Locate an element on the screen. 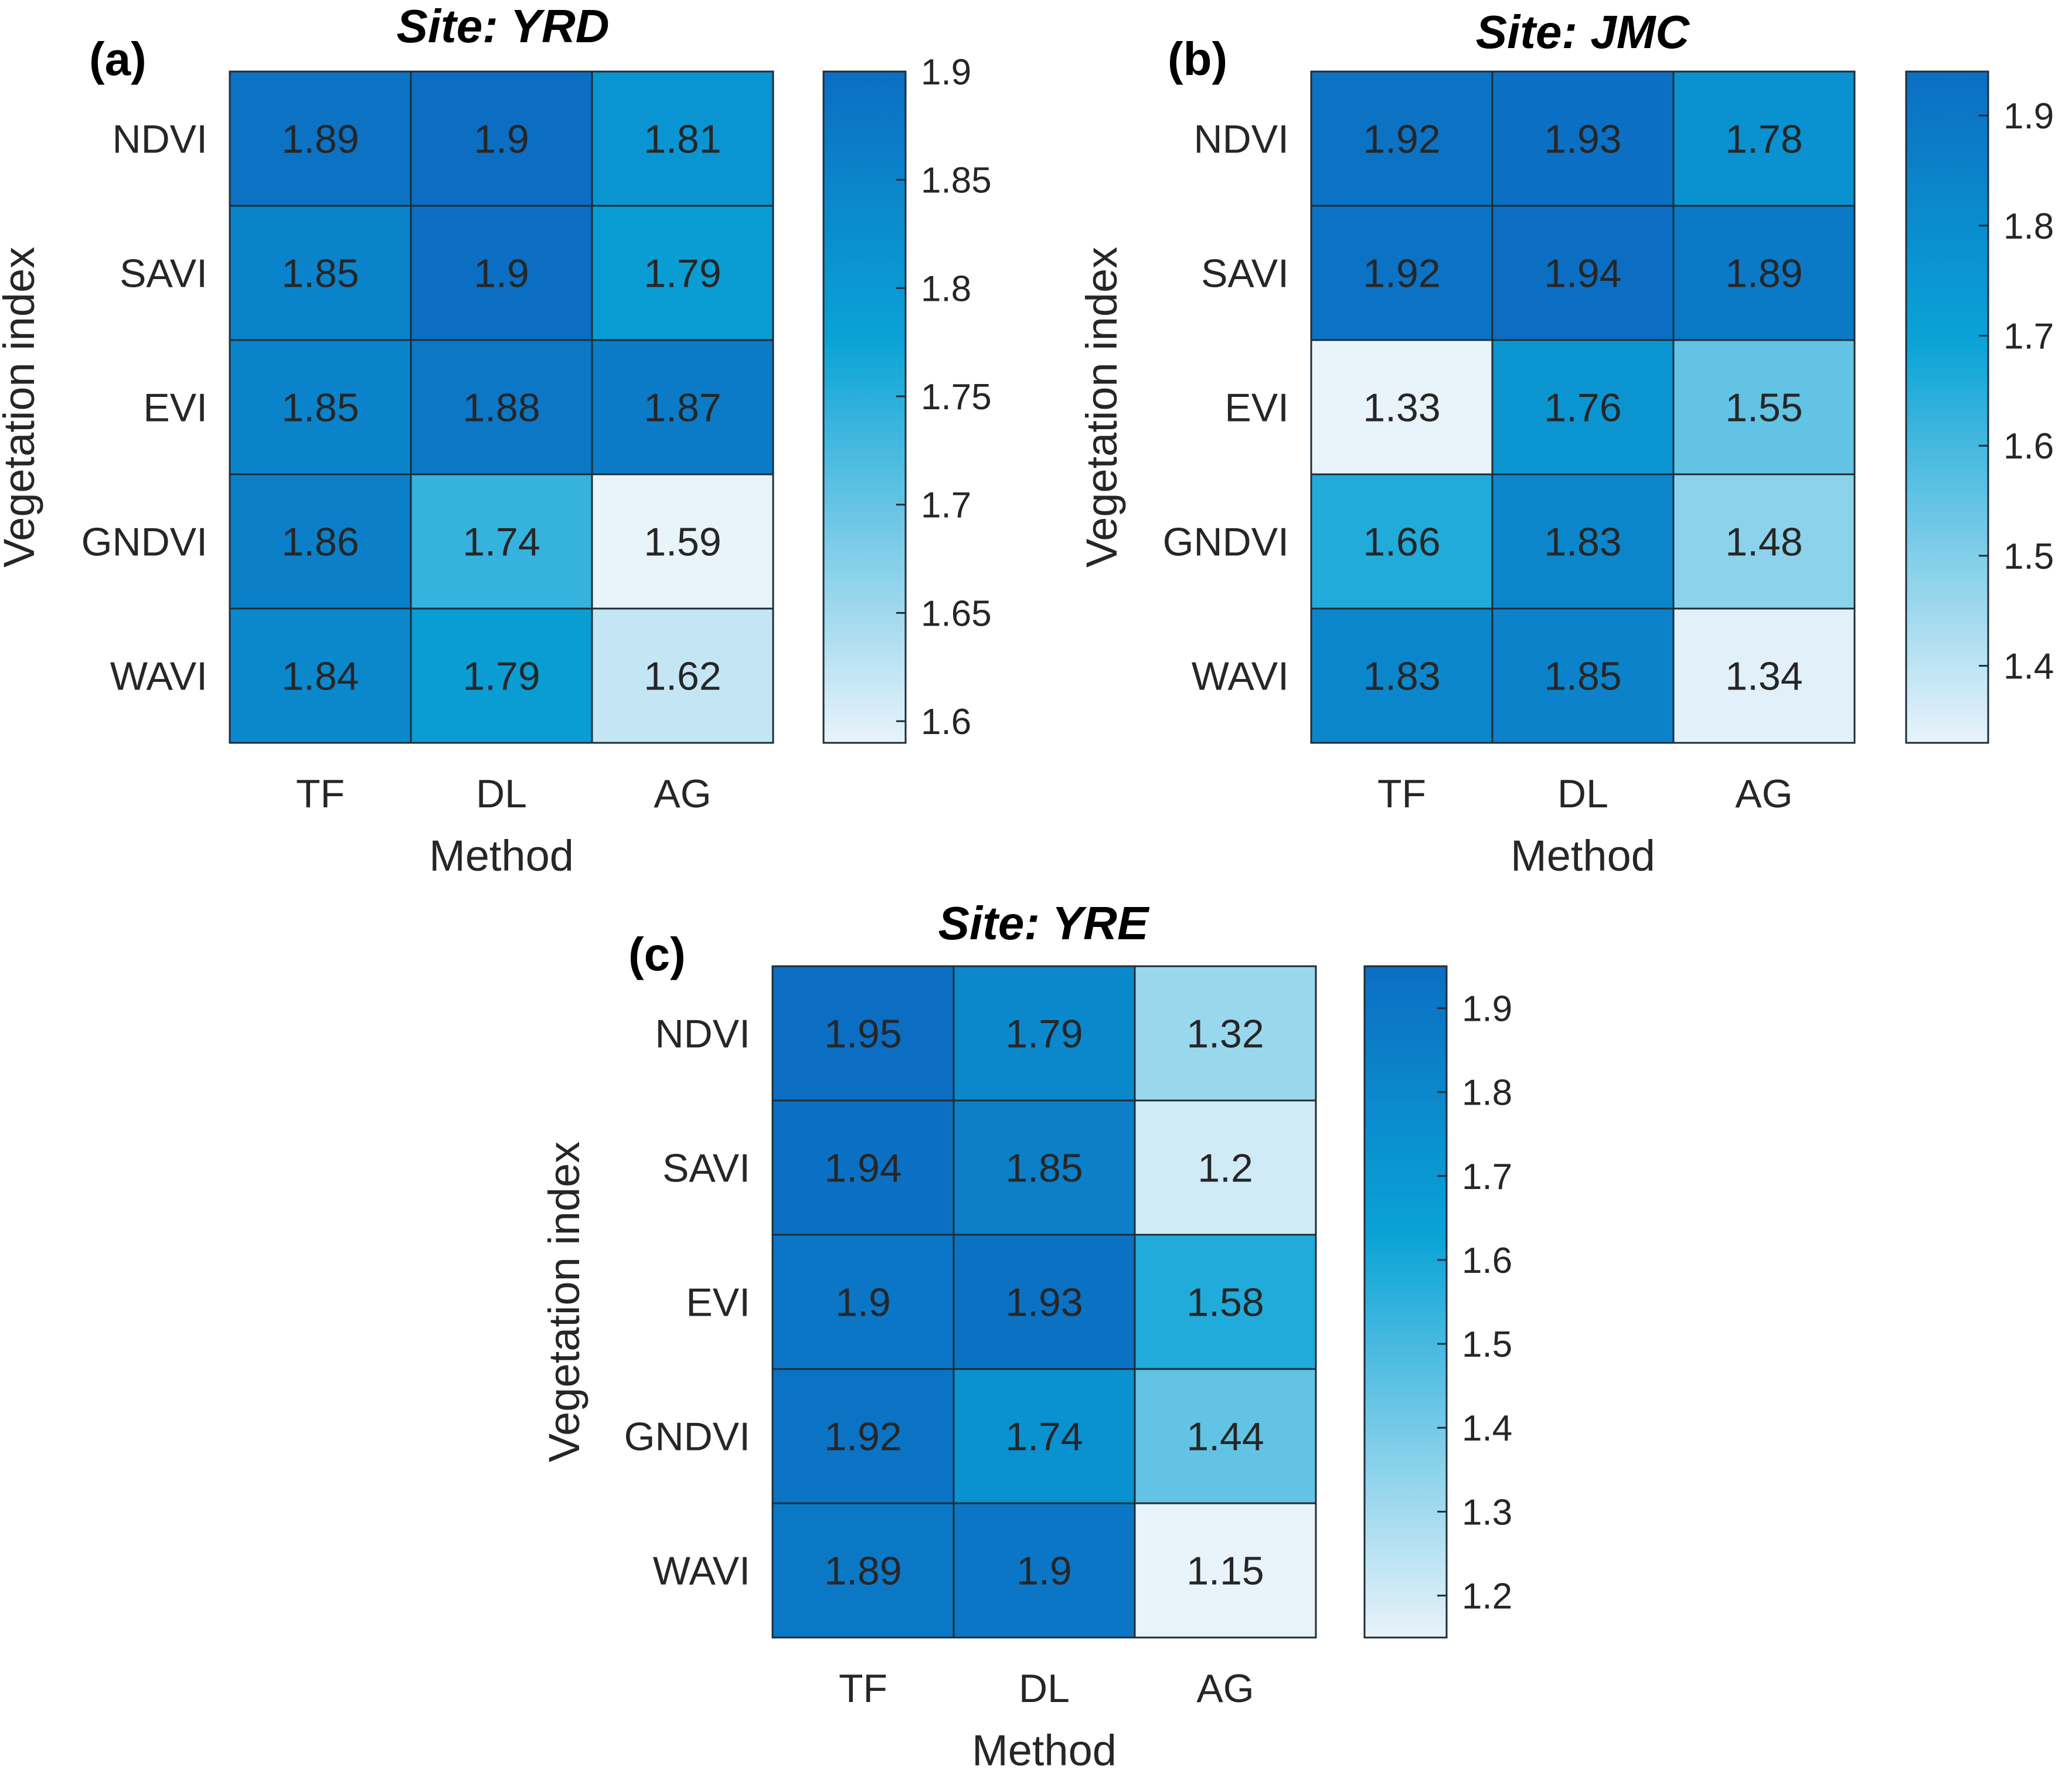  cell-value-label: 1.78 is located at coordinates (1763, 139).